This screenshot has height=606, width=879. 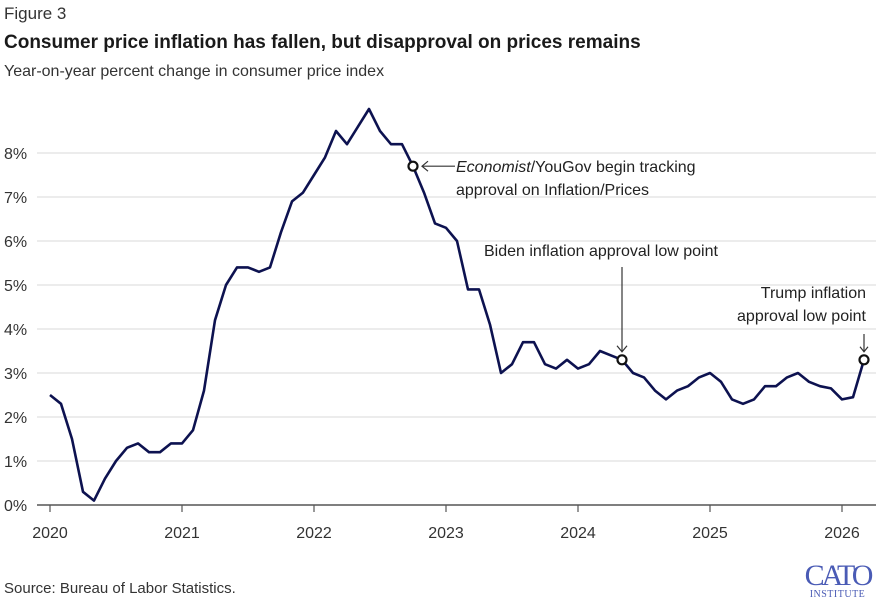 What do you see at coordinates (15, 242) in the screenshot?
I see `y-tick-label: 6%` at bounding box center [15, 242].